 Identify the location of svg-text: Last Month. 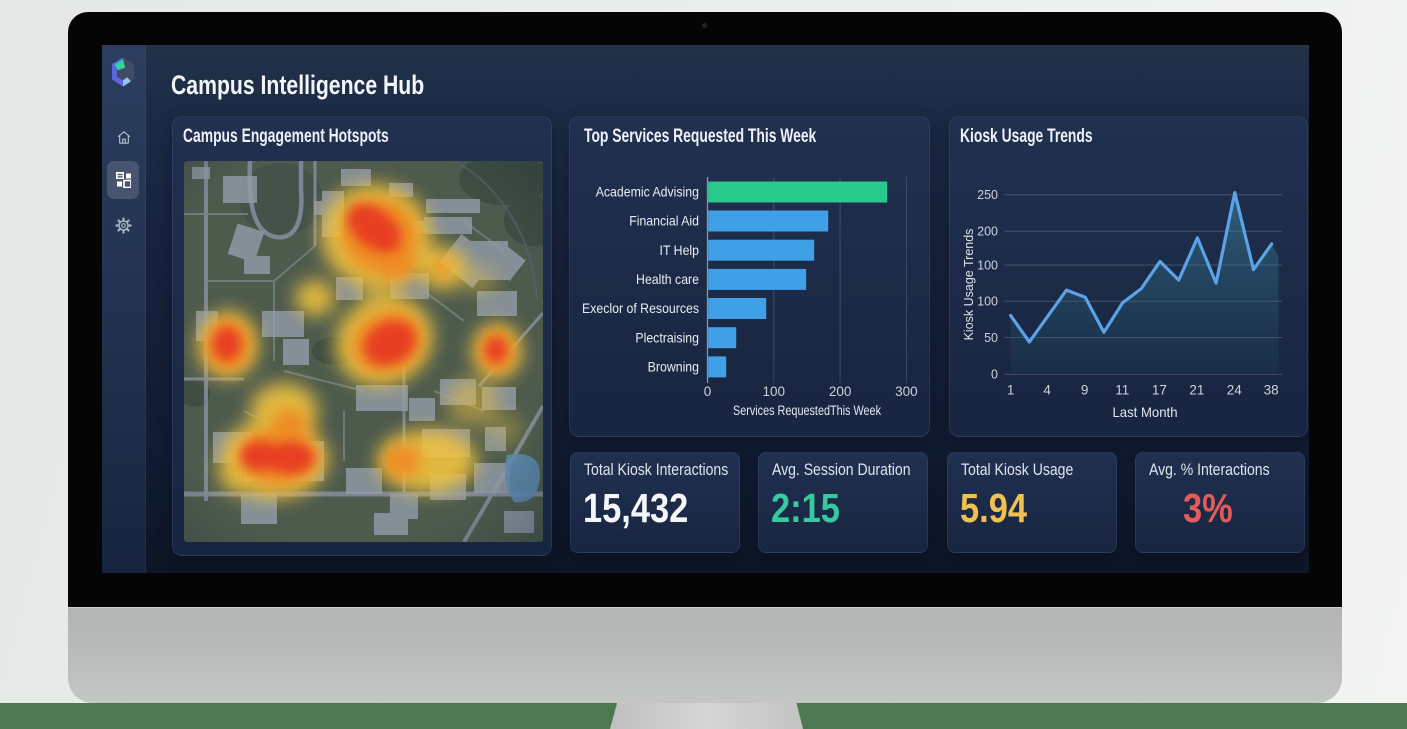
(1144, 412).